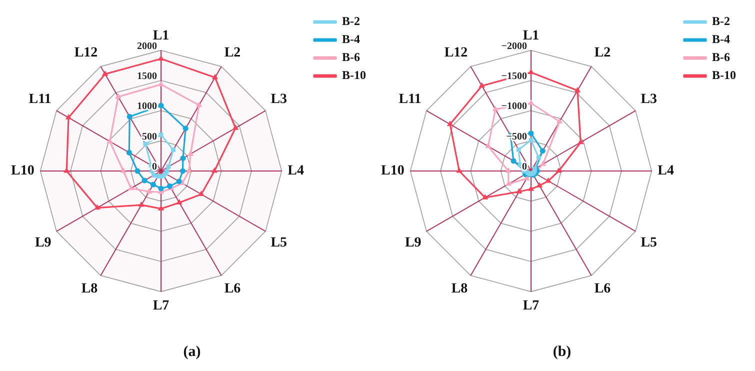  What do you see at coordinates (514, 106) in the screenshot?
I see `y-tick-label: −1000` at bounding box center [514, 106].